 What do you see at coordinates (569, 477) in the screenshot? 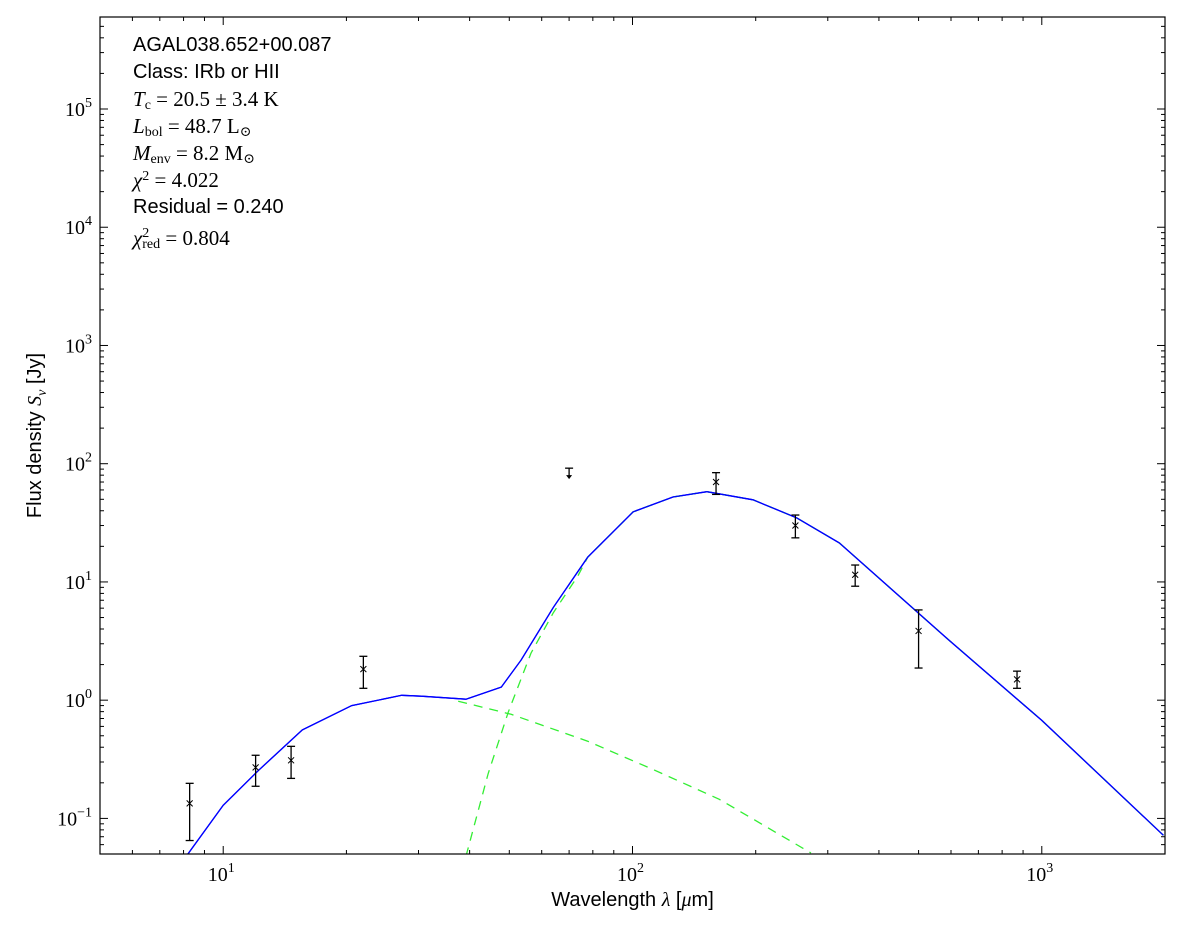
I see `upper-limit-arrow` at bounding box center [569, 477].